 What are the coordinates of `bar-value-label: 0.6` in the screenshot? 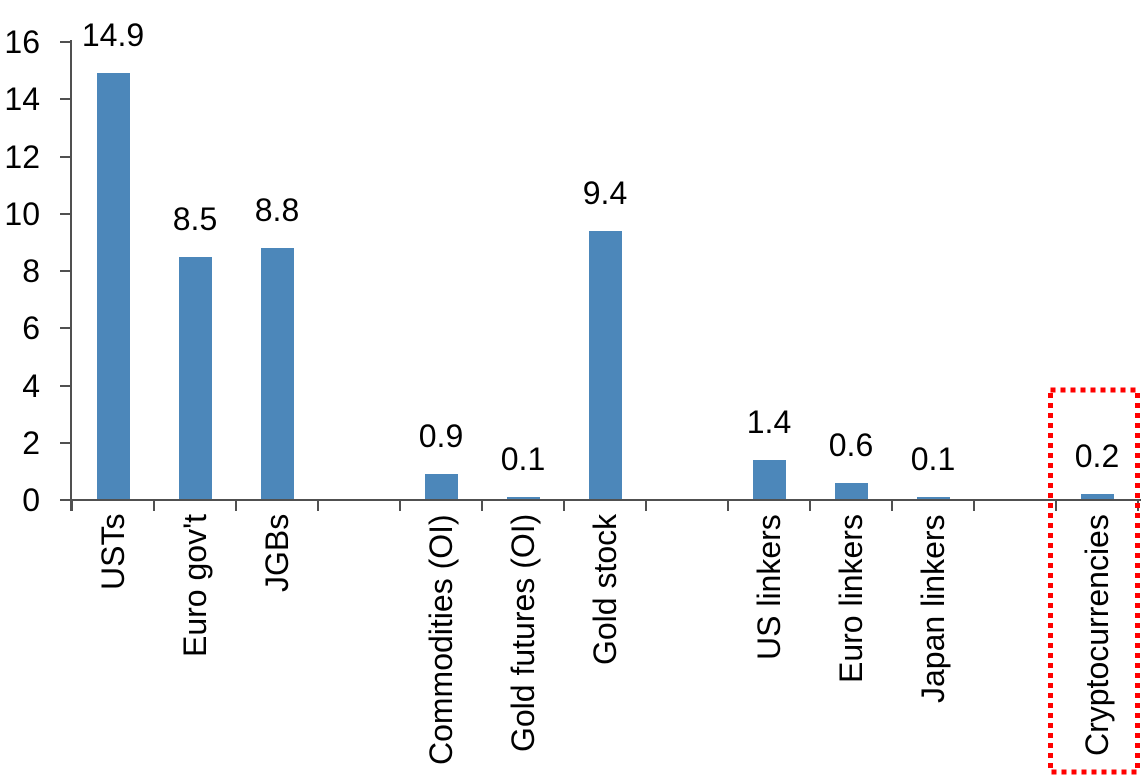 It's located at (851, 444).